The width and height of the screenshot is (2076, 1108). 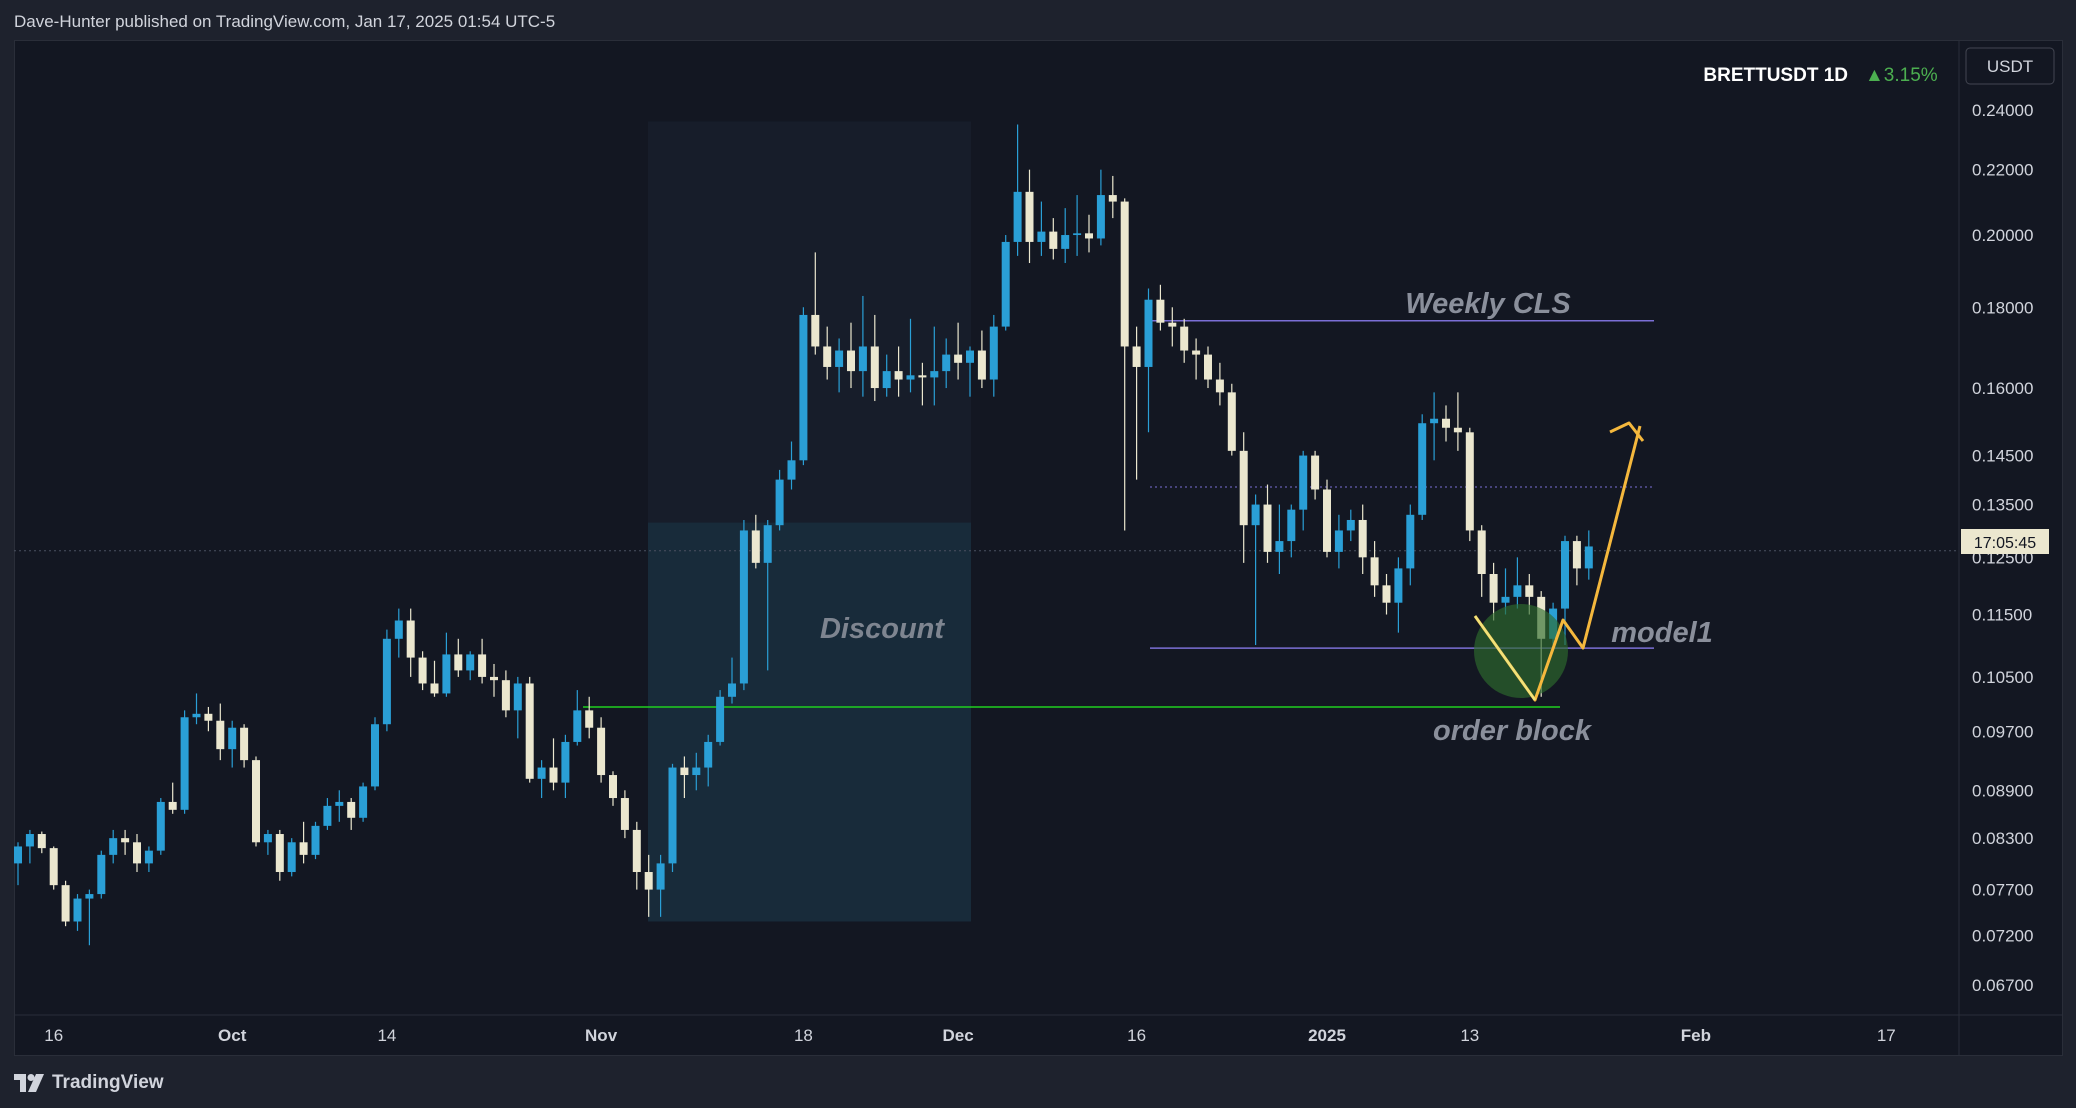 I want to click on y-tick-label: 0.06700, so click(x=2002, y=985).